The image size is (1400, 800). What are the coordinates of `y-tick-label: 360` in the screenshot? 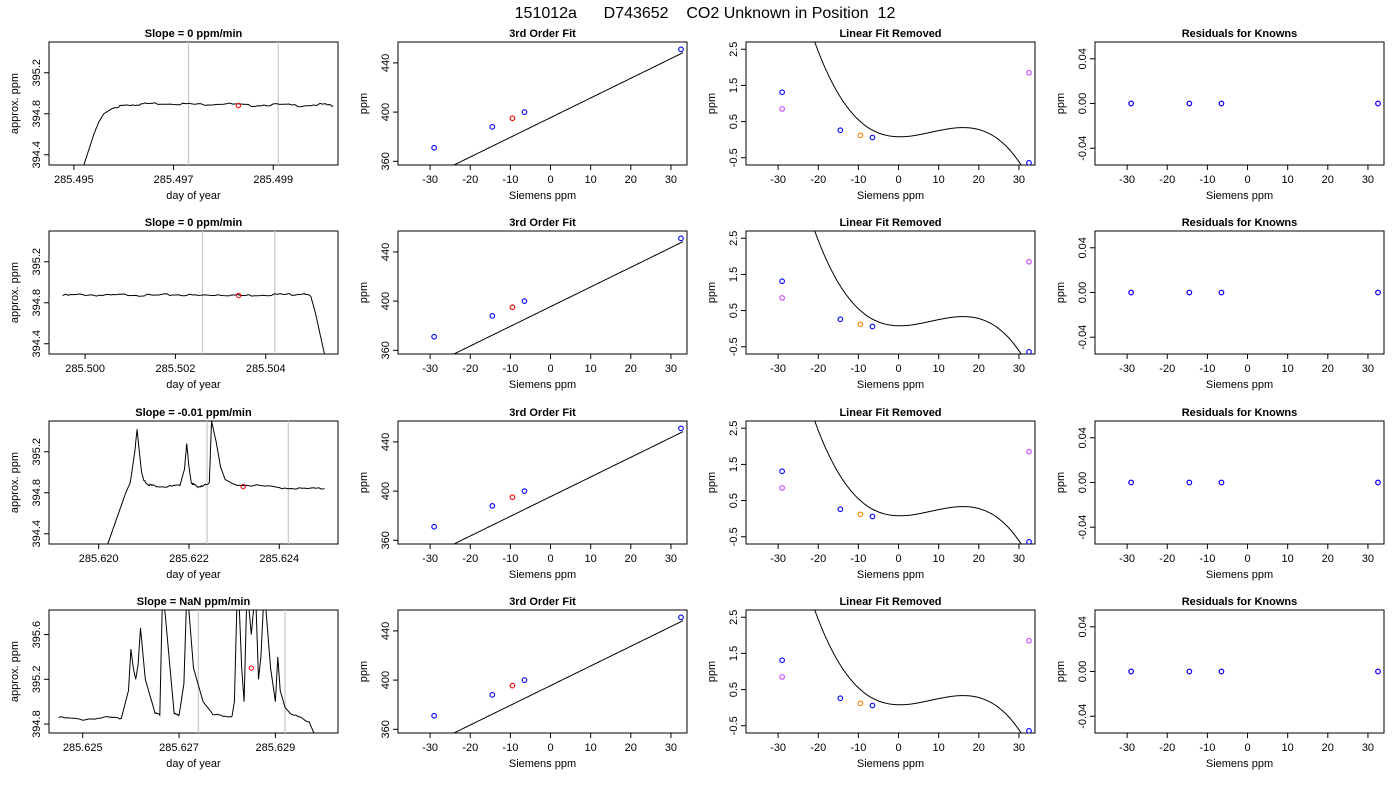 It's located at (386, 161).